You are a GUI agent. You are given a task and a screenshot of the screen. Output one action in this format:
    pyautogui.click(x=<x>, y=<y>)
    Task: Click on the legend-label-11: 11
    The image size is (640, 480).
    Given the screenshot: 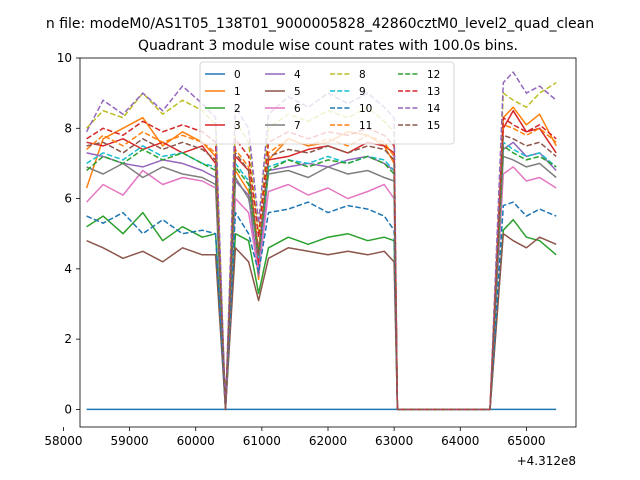 What is the action you would take?
    pyautogui.click(x=365, y=126)
    